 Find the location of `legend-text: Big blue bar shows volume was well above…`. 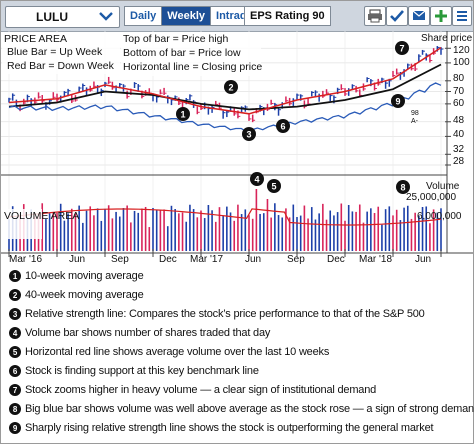

legend-text: Big blue bar shows volume was well above… is located at coordinates (249, 409).